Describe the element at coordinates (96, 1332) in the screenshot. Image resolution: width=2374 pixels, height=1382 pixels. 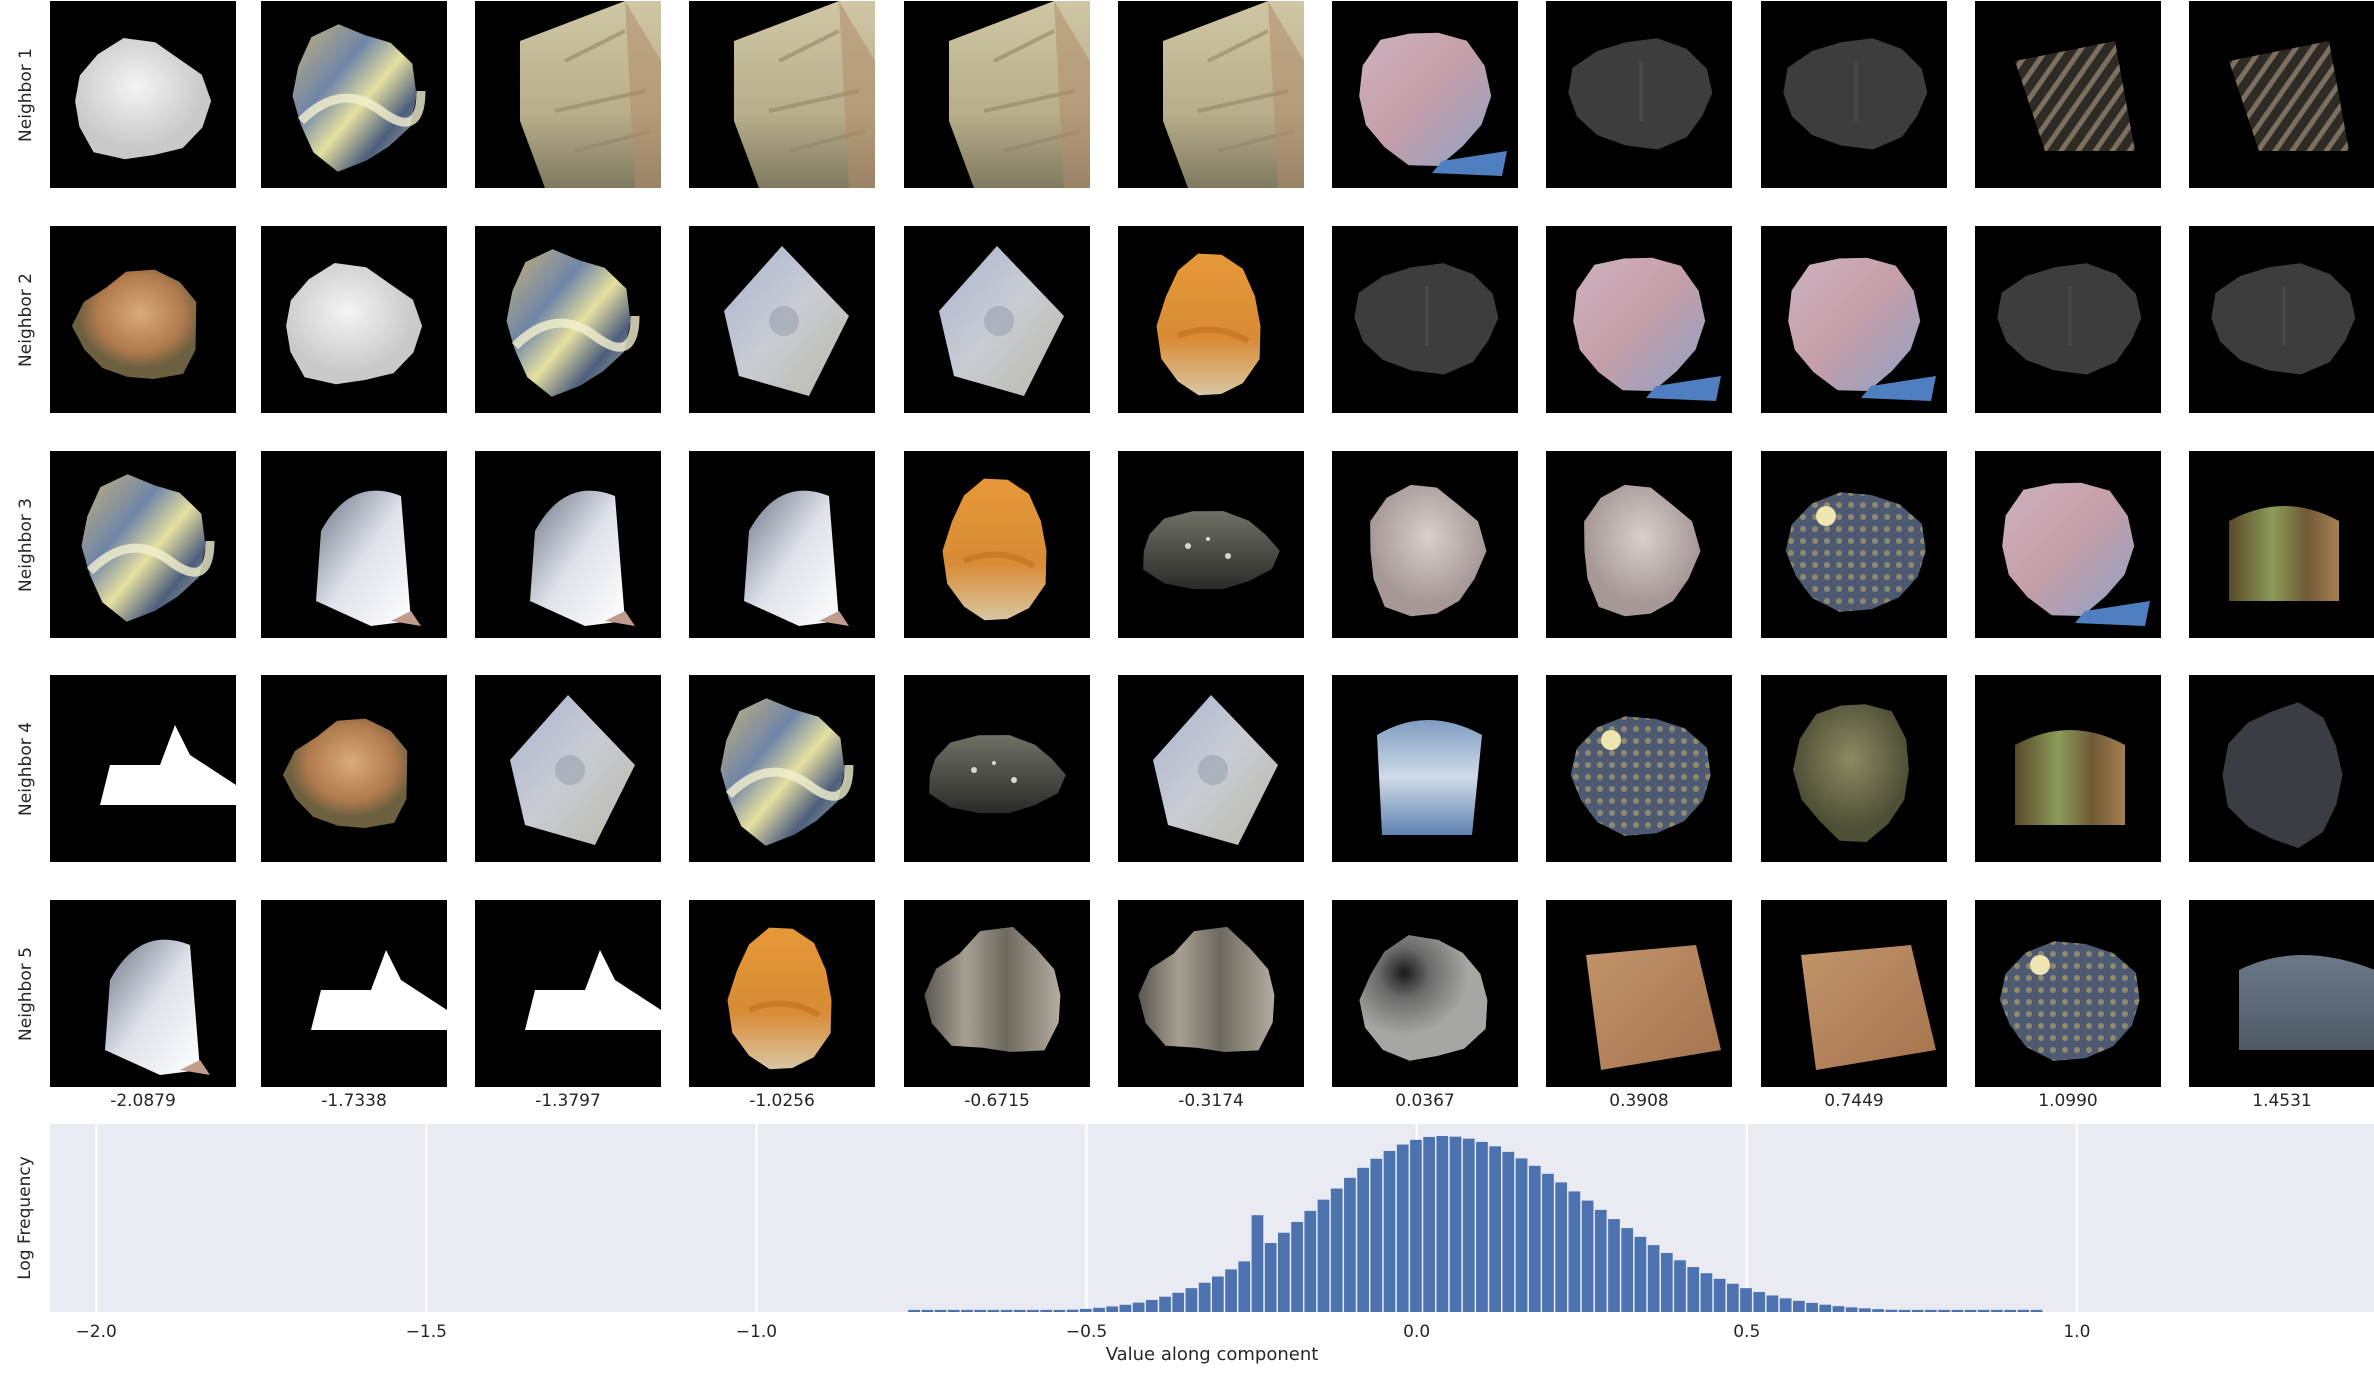
I see `x-tick-label: −2.0` at that location.